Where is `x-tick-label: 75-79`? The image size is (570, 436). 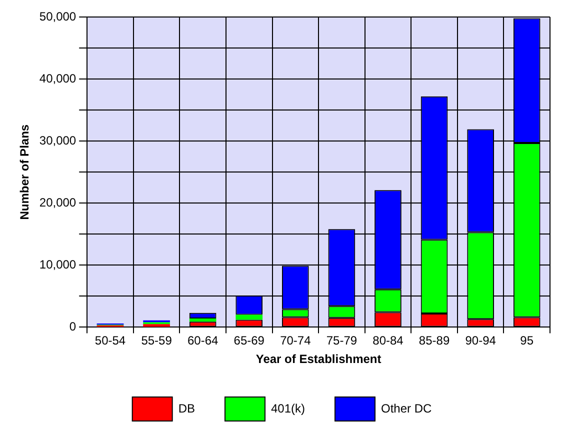 x-tick-label: 75-79 is located at coordinates (342, 341).